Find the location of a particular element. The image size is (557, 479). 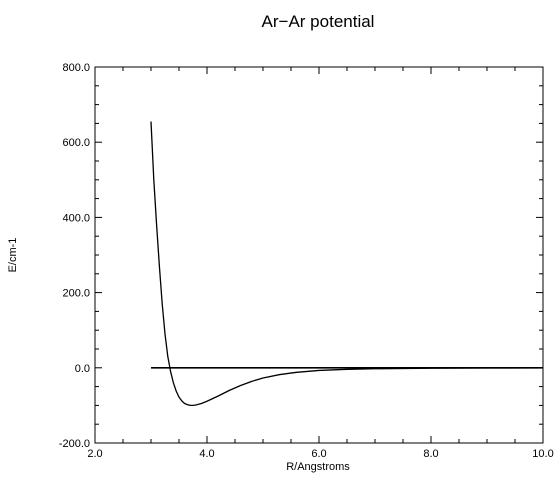

y-tick-label: 0.0 is located at coordinates (82, 369).